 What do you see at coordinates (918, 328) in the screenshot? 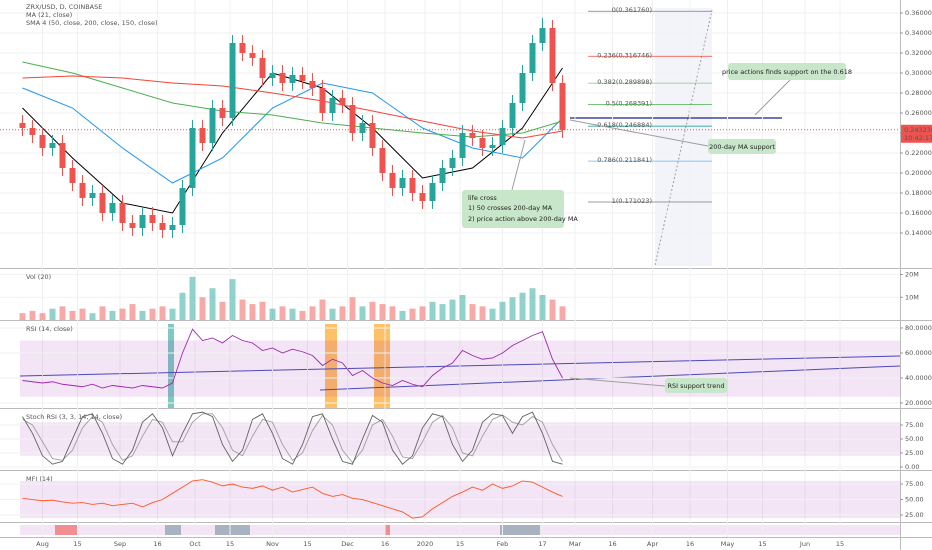
I see `y-tick-label: 80.000000` at bounding box center [918, 328].